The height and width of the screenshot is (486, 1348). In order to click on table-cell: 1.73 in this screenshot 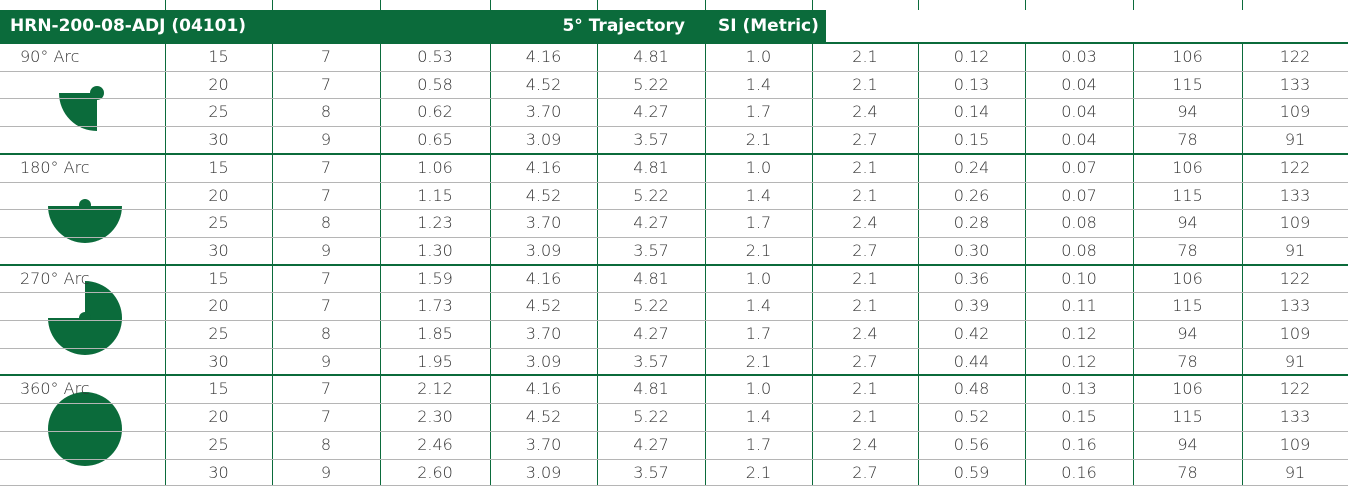, I will do `click(435, 306)`.